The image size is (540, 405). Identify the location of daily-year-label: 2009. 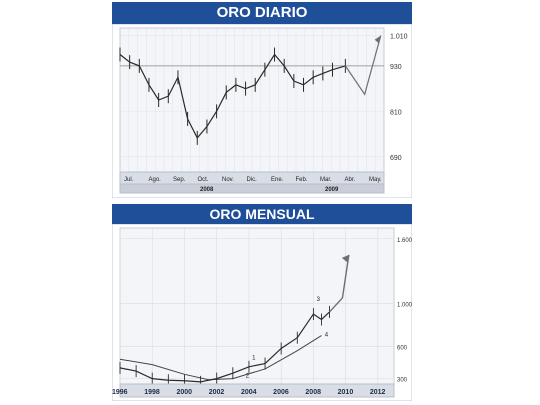
(332, 190).